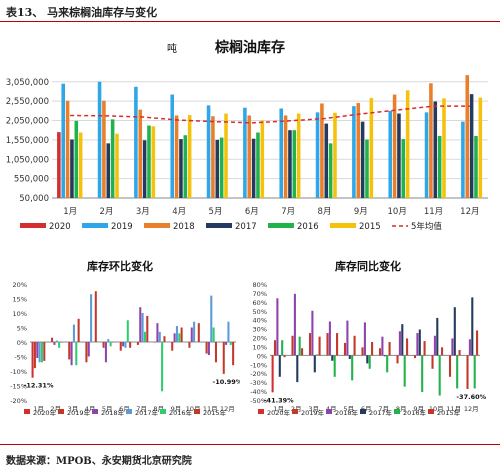 Image resolution: width=500 pixels, height=470 pixels. Describe the element at coordinates (433, 212) in the screenshot. I see `x-tick-label: 11月` at that location.